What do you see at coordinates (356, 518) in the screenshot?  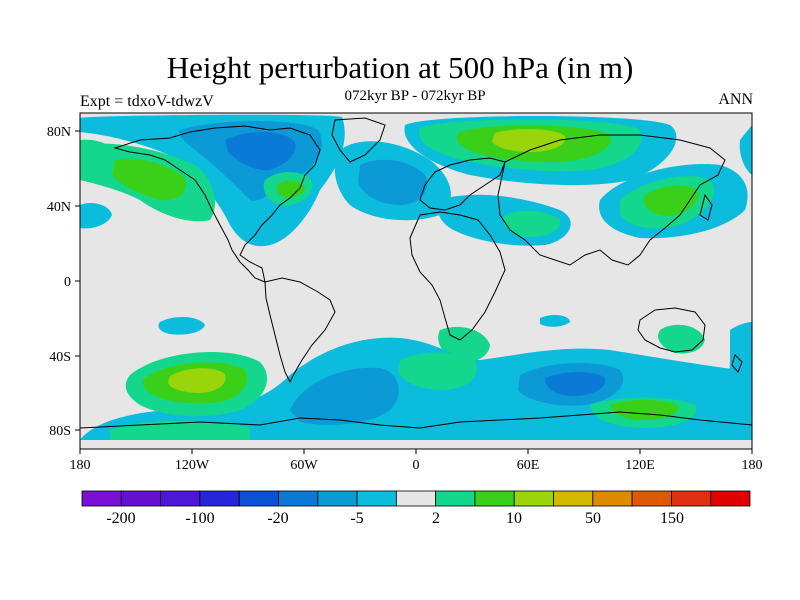 I see `colorbar-label-m5: -5` at bounding box center [356, 518].